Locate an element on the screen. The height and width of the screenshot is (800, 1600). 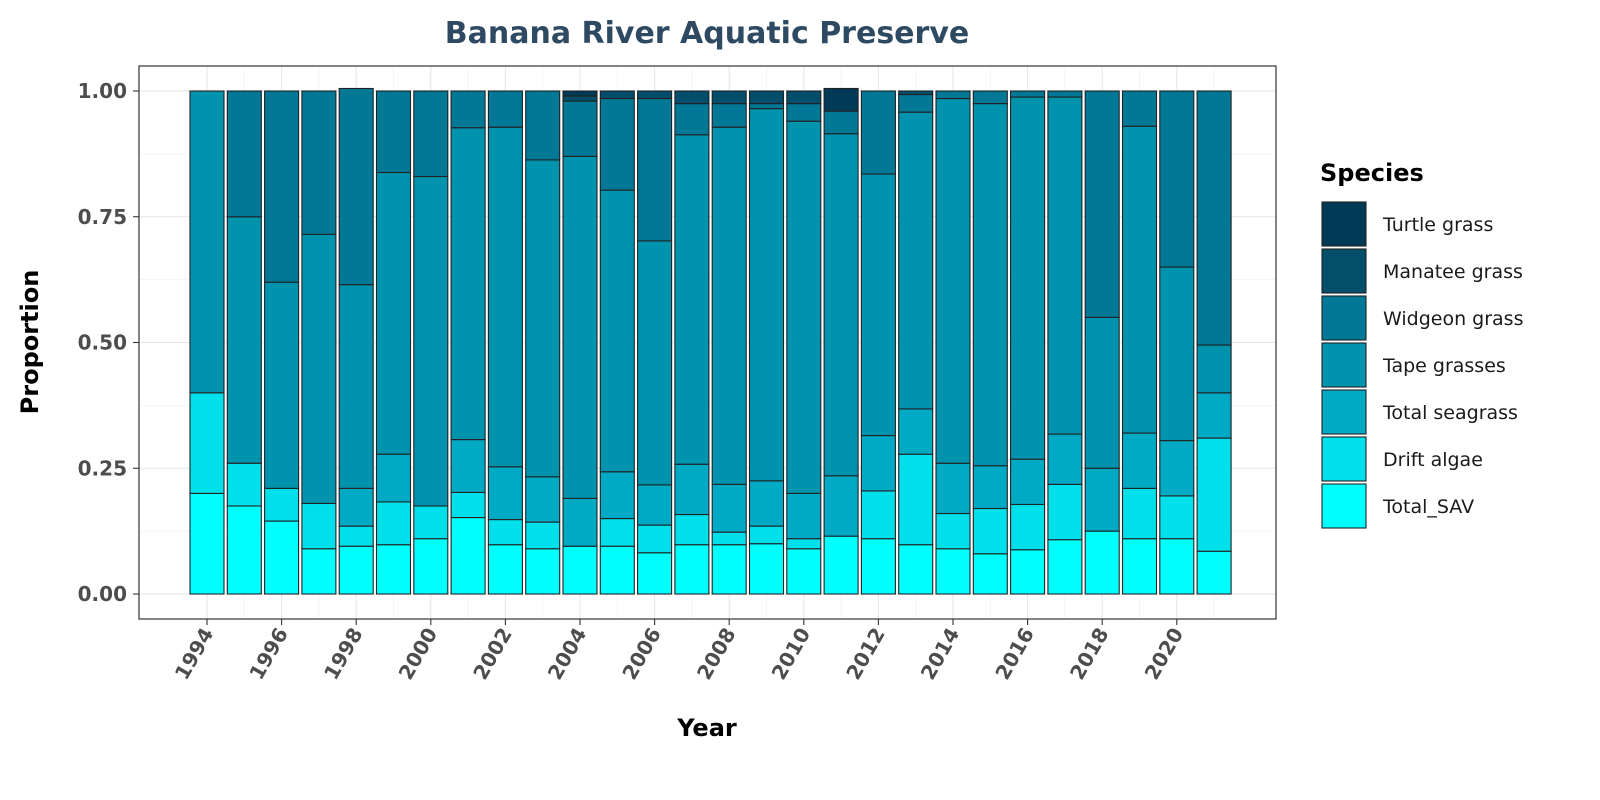
bar-segment: 1994 – Total_SAV: 0.2 is located at coordinates (207, 543).